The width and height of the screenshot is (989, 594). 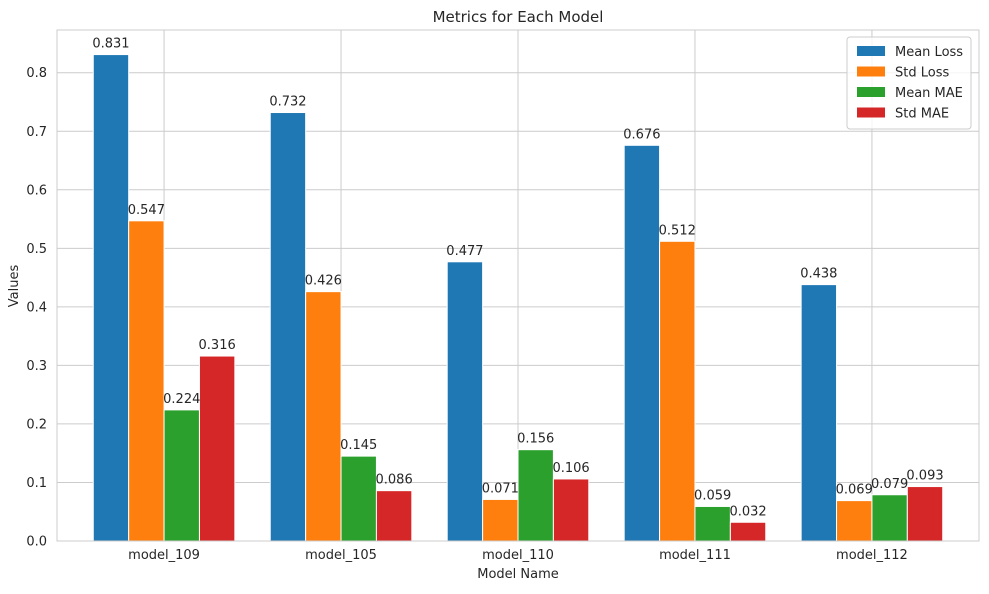 What do you see at coordinates (929, 93) in the screenshot?
I see `legend-entry: Mean MAE` at bounding box center [929, 93].